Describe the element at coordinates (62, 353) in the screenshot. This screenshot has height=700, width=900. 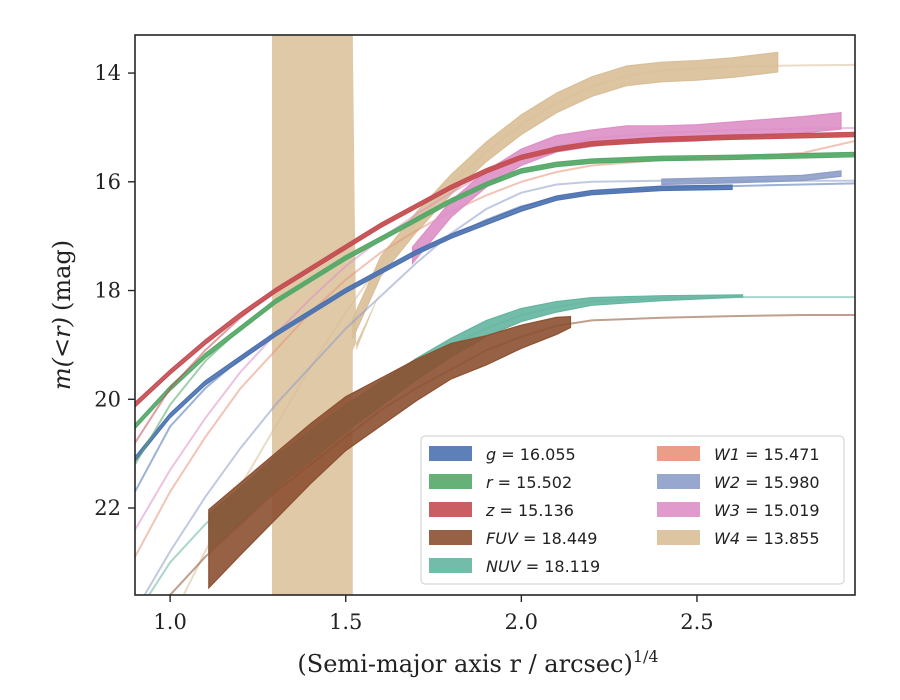
I see `y-axis-label-math: m(<r)` at that location.